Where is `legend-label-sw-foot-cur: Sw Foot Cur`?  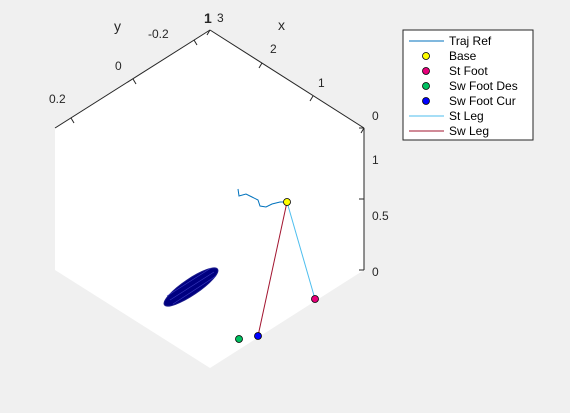
legend-label-sw-foot-cur: Sw Foot Cur is located at coordinates (482, 101).